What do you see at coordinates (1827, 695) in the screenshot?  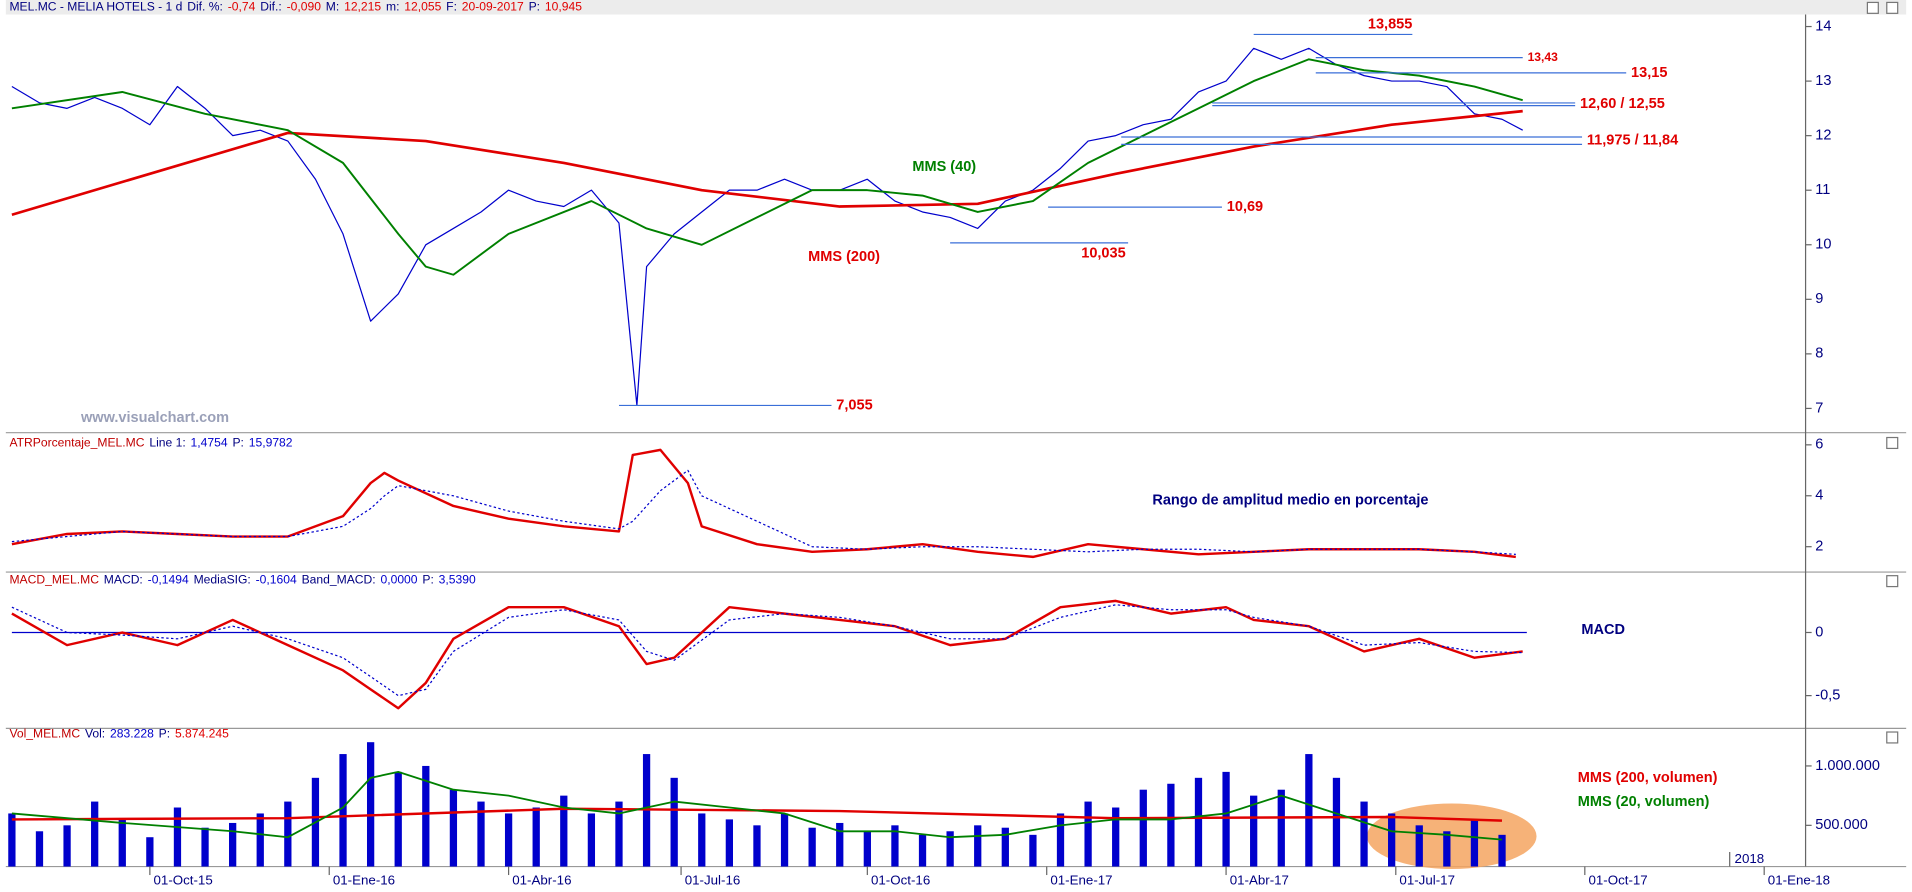 I see `y-tick-label: -0,5` at bounding box center [1827, 695].